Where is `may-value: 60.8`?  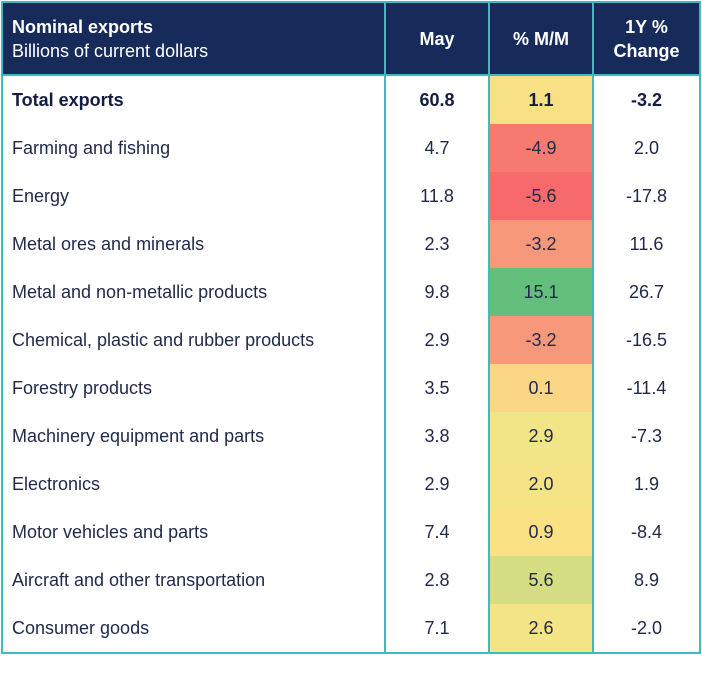
may-value: 60.8 is located at coordinates (437, 99).